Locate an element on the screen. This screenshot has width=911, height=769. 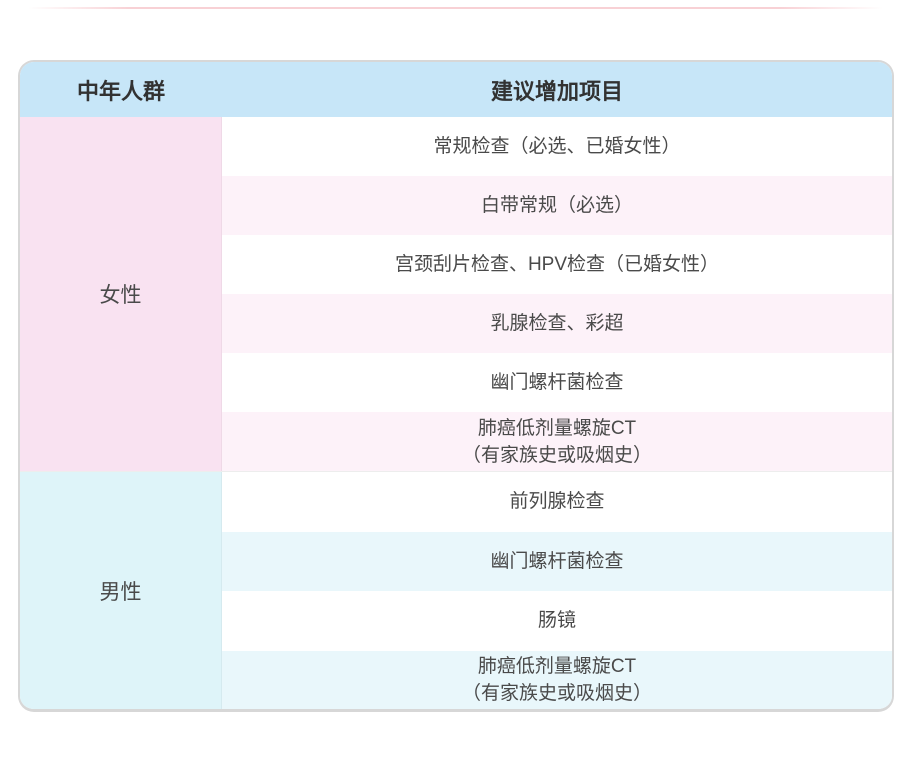
row-item-text: 乳腺检查、彩超 is located at coordinates (557, 323).